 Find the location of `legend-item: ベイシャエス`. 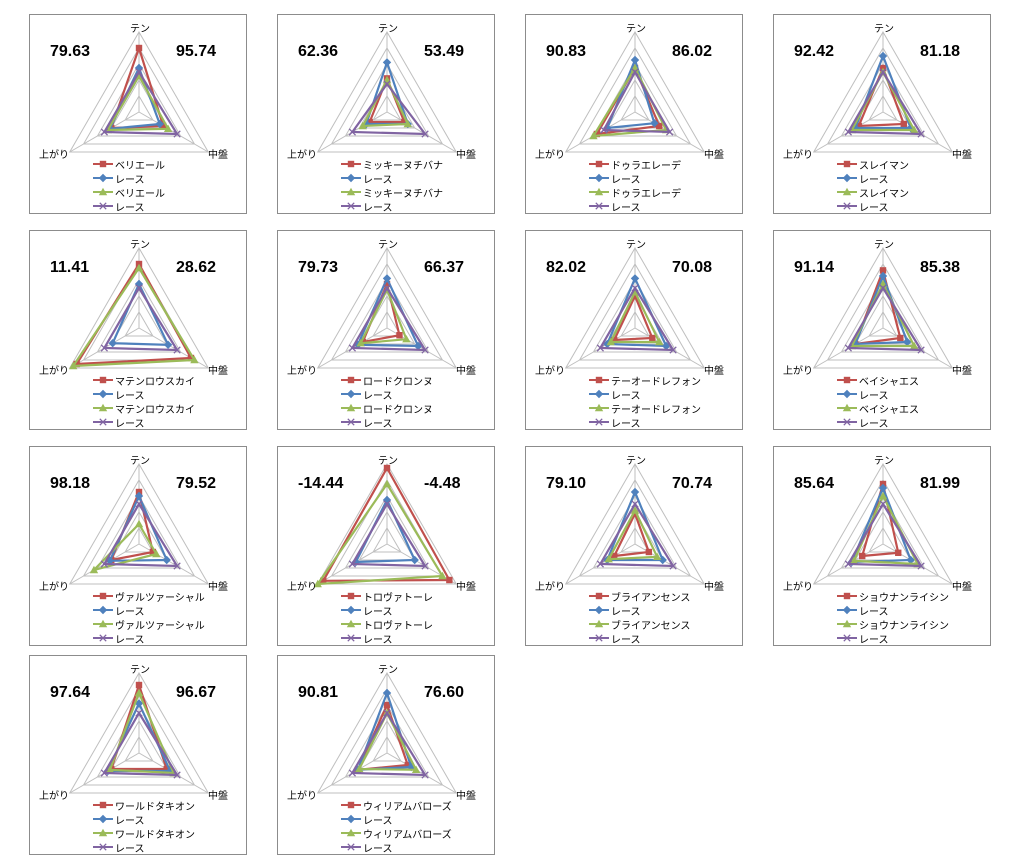

legend-item: ベイシャエス is located at coordinates (877, 408).